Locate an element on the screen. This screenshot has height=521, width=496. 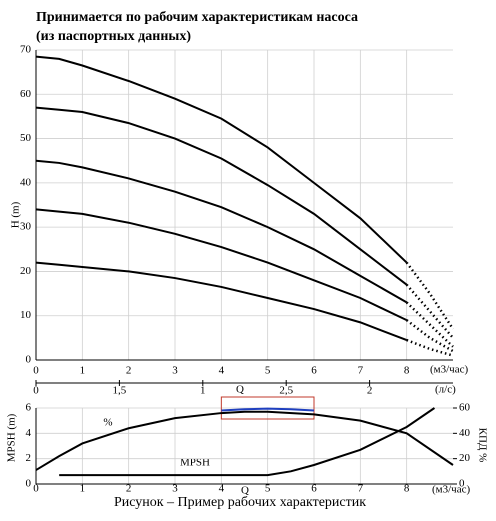
x2-tick-label: 0 is located at coordinates (36, 391).